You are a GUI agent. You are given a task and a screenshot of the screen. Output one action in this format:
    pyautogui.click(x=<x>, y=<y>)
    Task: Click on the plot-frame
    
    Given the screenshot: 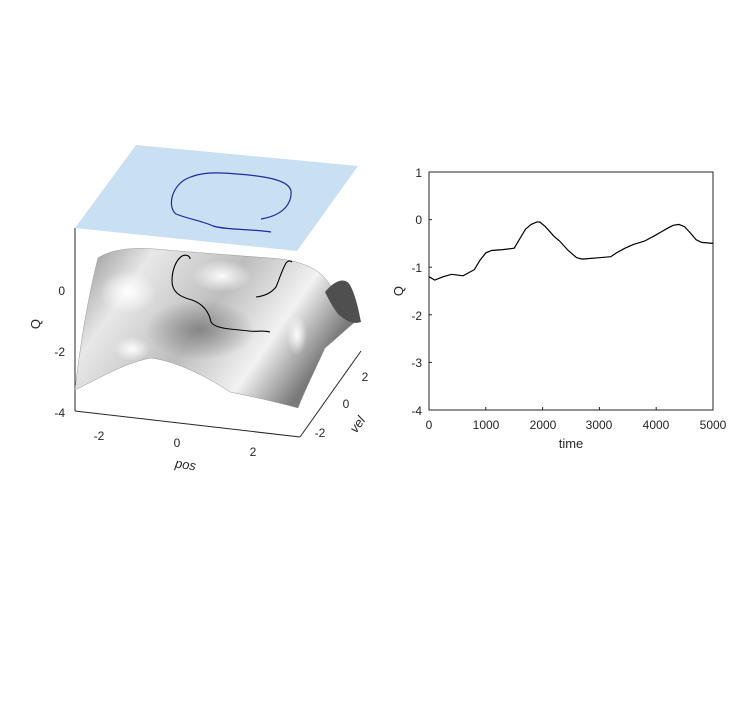 What is the action you would take?
    pyautogui.click(x=571, y=291)
    